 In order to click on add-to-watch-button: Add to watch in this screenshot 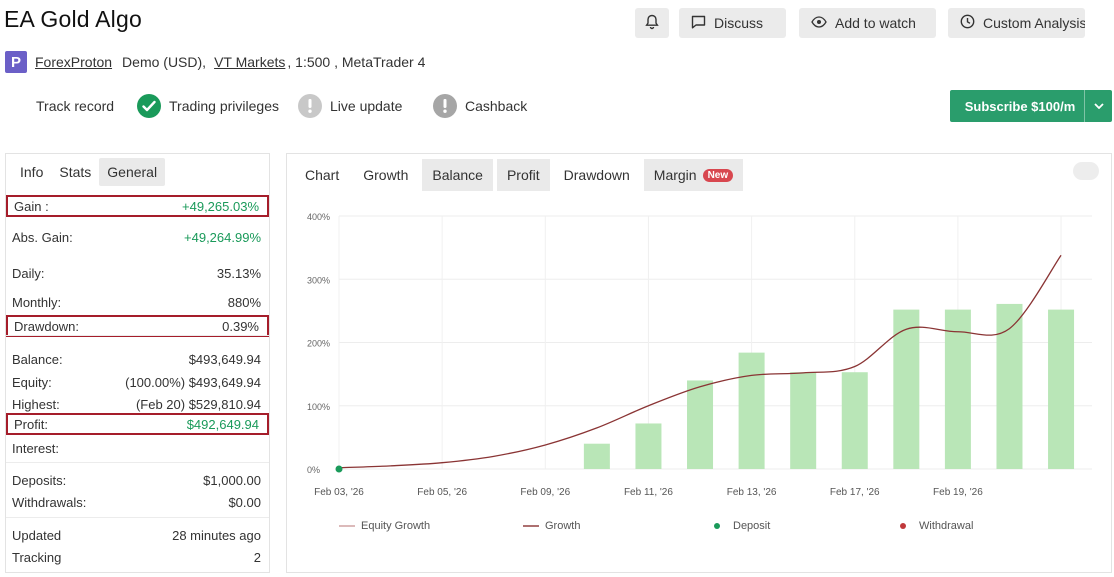, I will do `click(867, 23)`.